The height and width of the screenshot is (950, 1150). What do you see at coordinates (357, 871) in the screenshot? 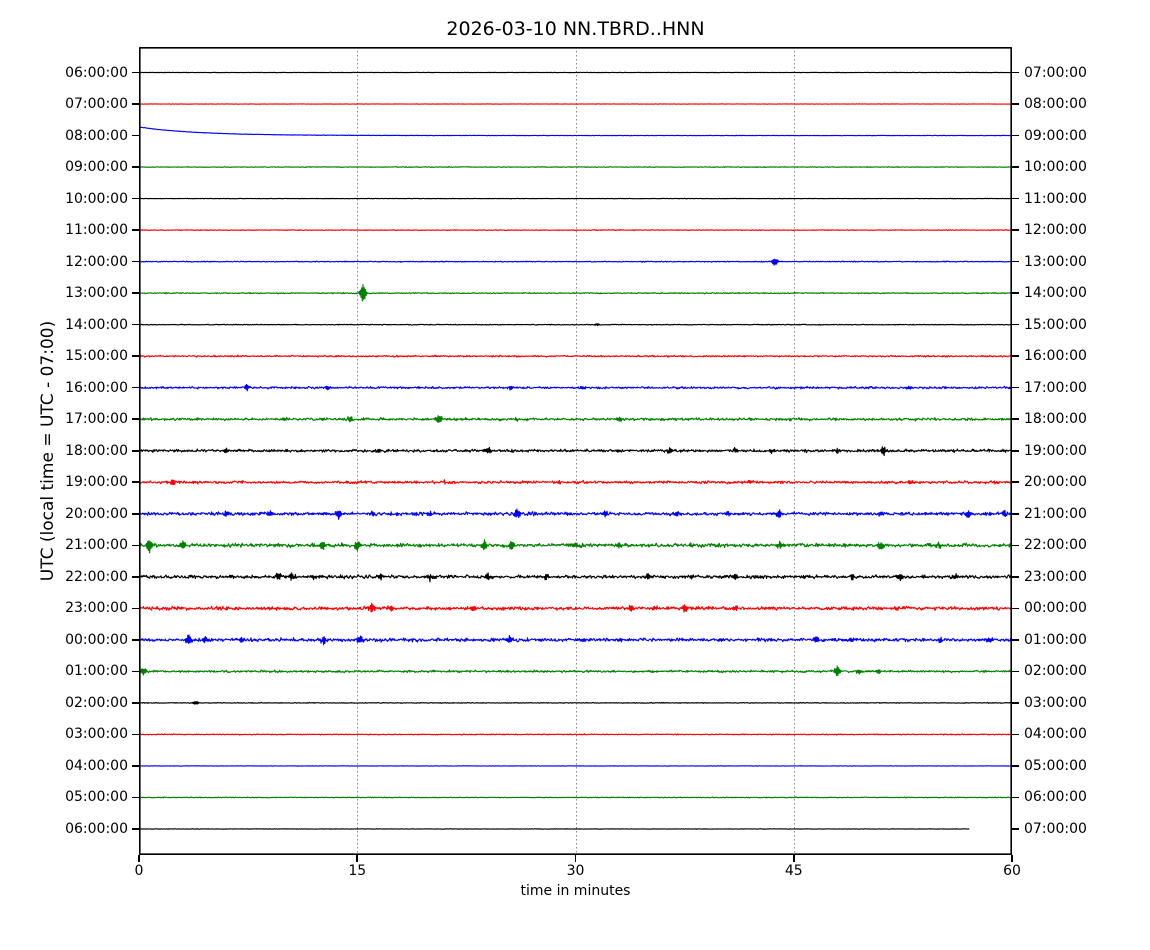
I see `x-tick-label: 15` at bounding box center [357, 871].